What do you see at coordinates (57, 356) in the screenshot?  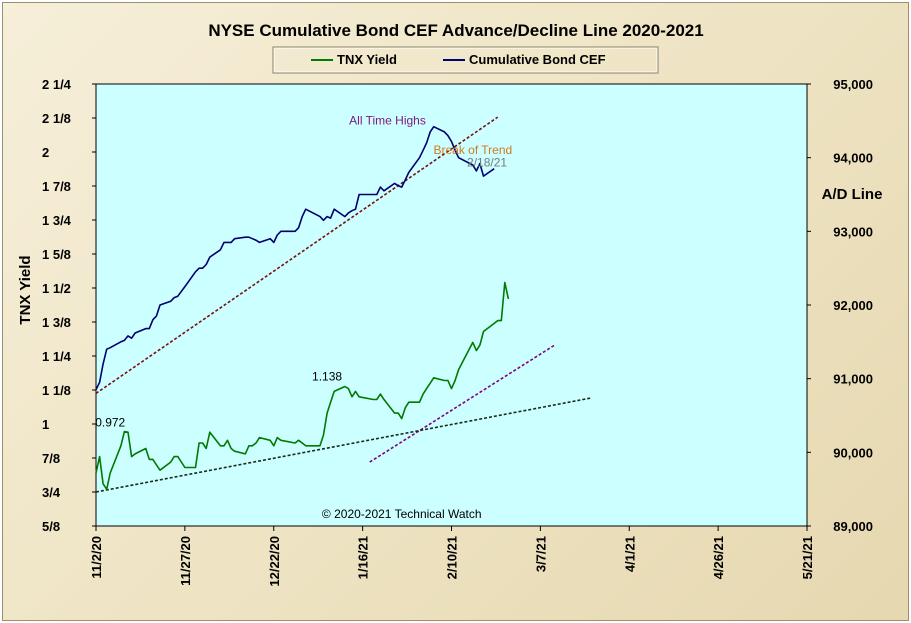 I see `left-tick-label: 1 1/4` at bounding box center [57, 356].